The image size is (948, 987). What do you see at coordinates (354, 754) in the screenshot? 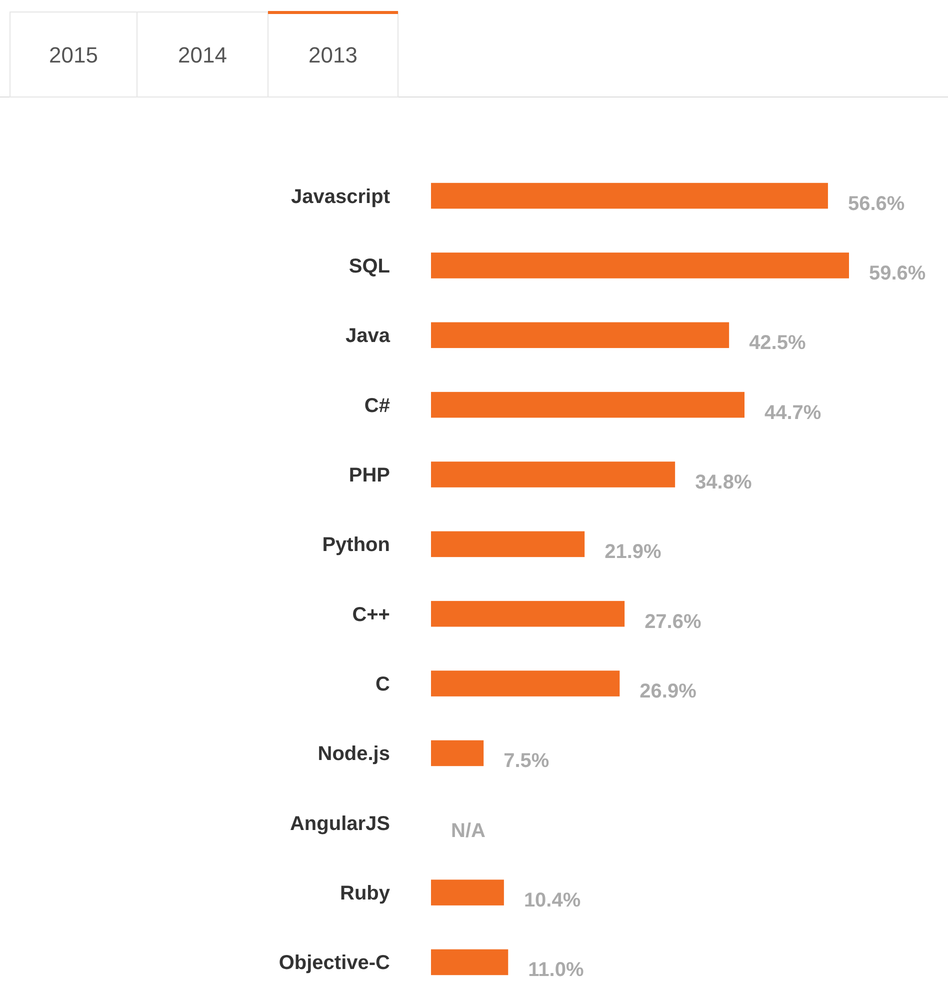
I see `y-tick-label: Node.js` at bounding box center [354, 754].